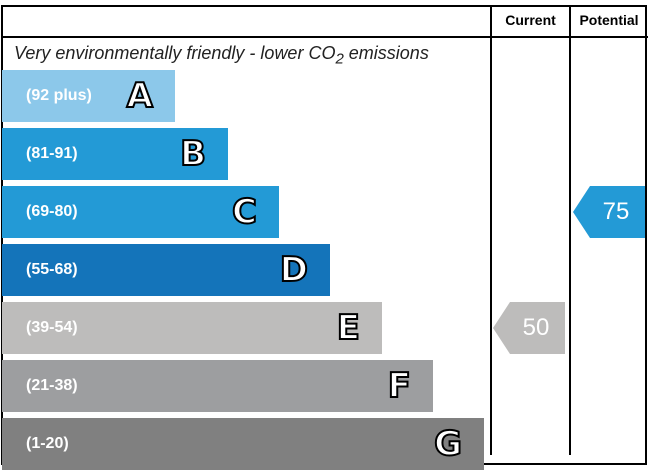  I want to click on band-range: (39-54), so click(52, 327).